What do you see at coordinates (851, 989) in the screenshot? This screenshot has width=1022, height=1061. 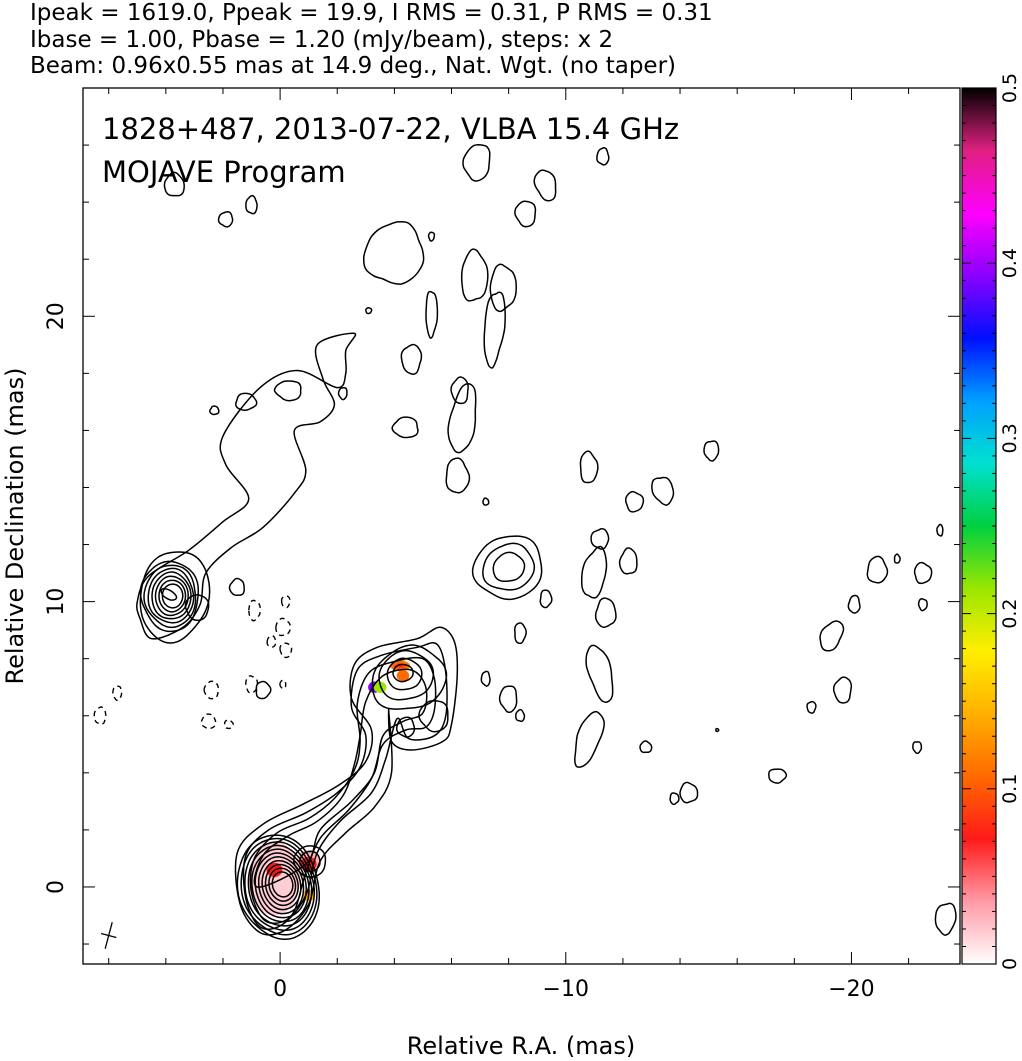 I see `x-tick-label: −20` at bounding box center [851, 989].